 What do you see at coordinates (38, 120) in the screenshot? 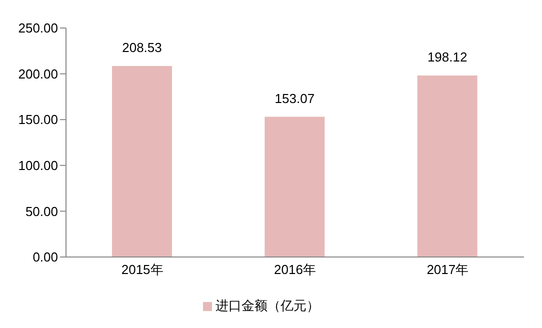
I see `y-tick-label: 150.00` at bounding box center [38, 120].